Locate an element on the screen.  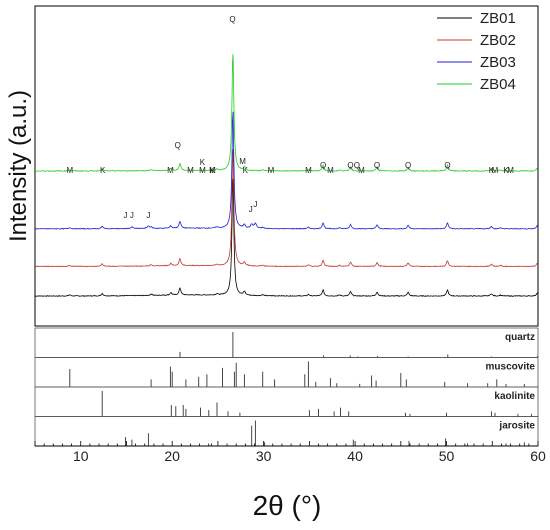
x-tick-label: 60 is located at coordinates (538, 456).